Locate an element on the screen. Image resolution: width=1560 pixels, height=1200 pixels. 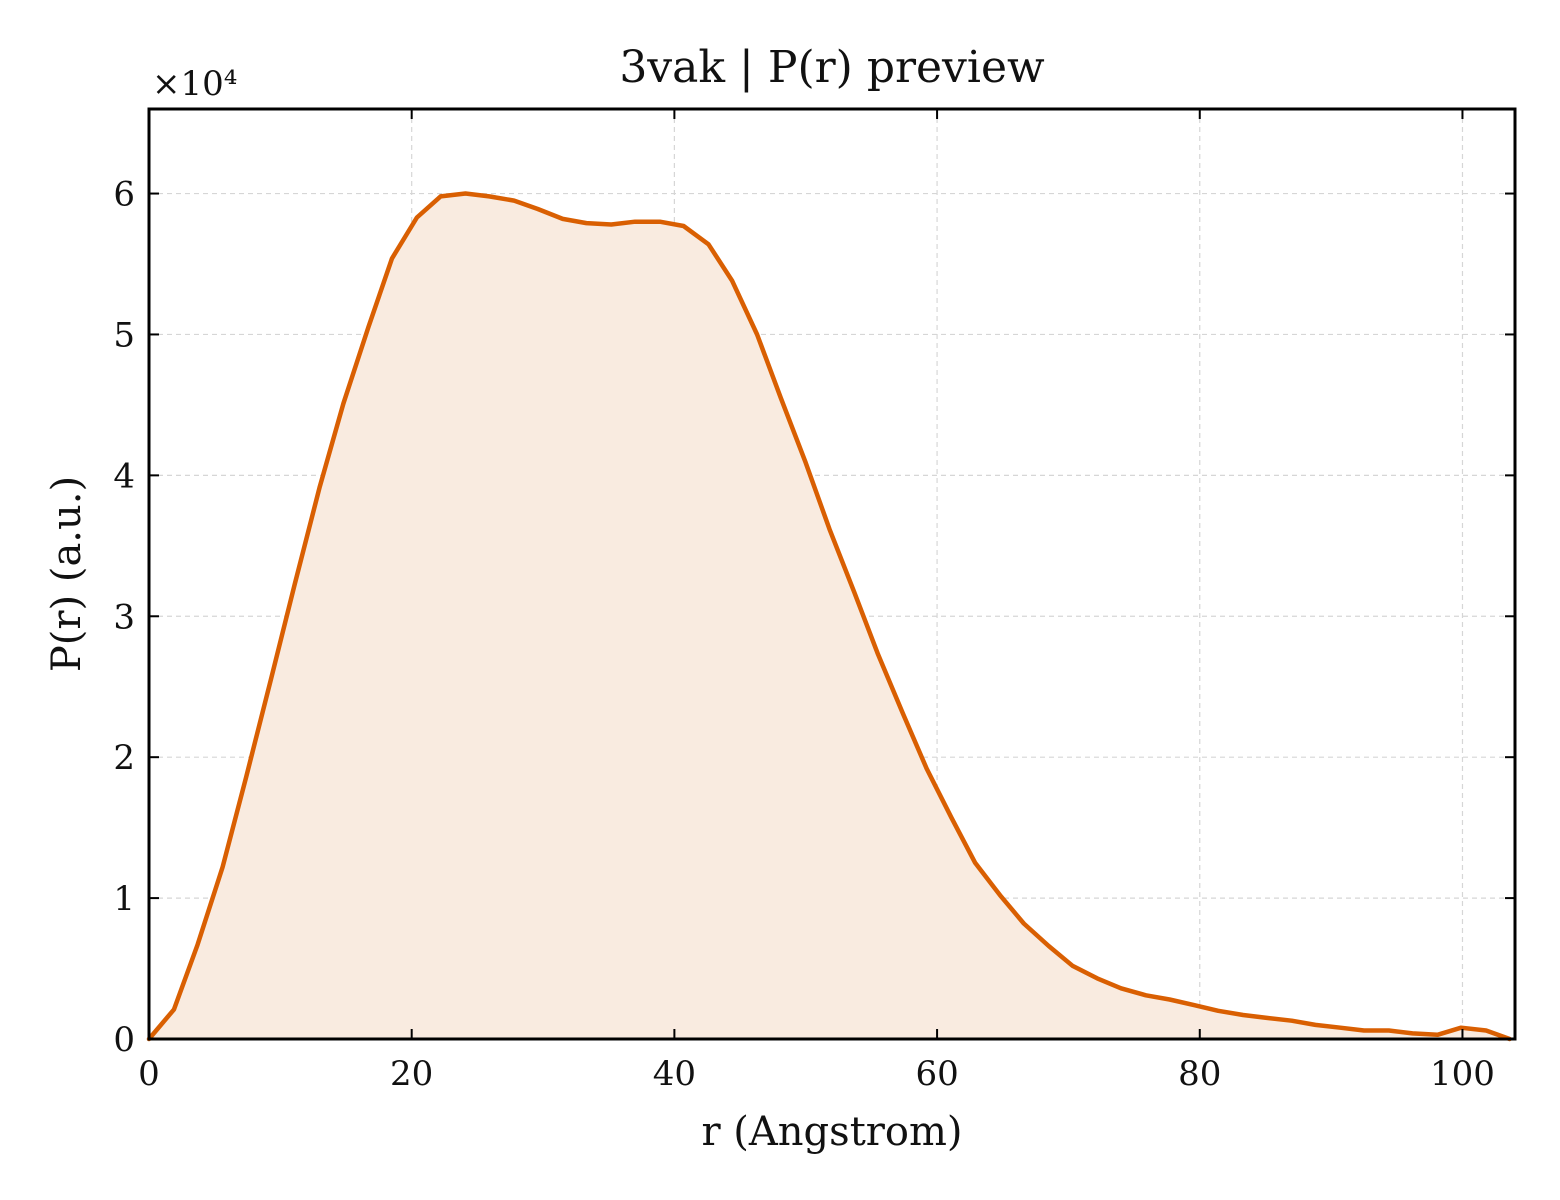
y-tick-label: 6 is located at coordinates (124, 195).